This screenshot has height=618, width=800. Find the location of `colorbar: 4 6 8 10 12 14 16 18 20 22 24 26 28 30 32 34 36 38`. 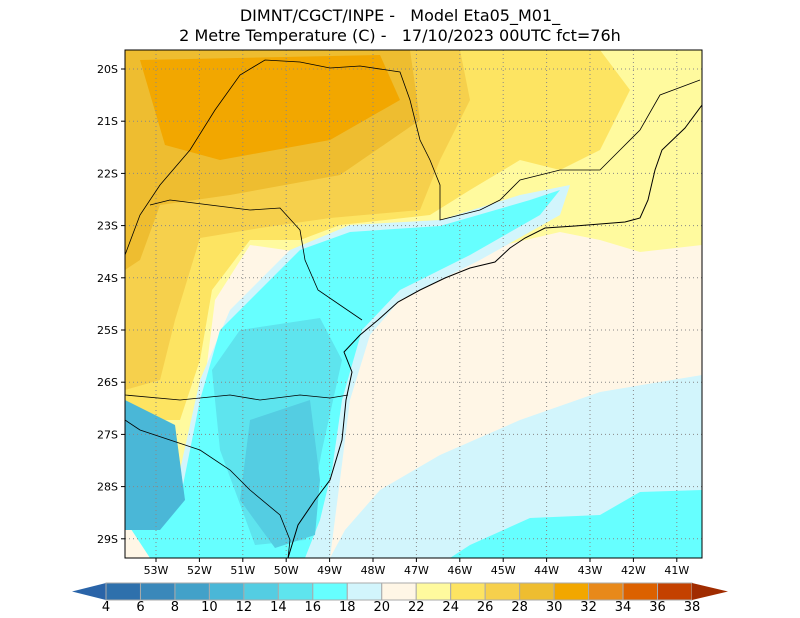

colorbar: 4 6 8 10 12 14 16 18 20 22 24 26 28 30 32 34 36 38 is located at coordinates (400, 598).